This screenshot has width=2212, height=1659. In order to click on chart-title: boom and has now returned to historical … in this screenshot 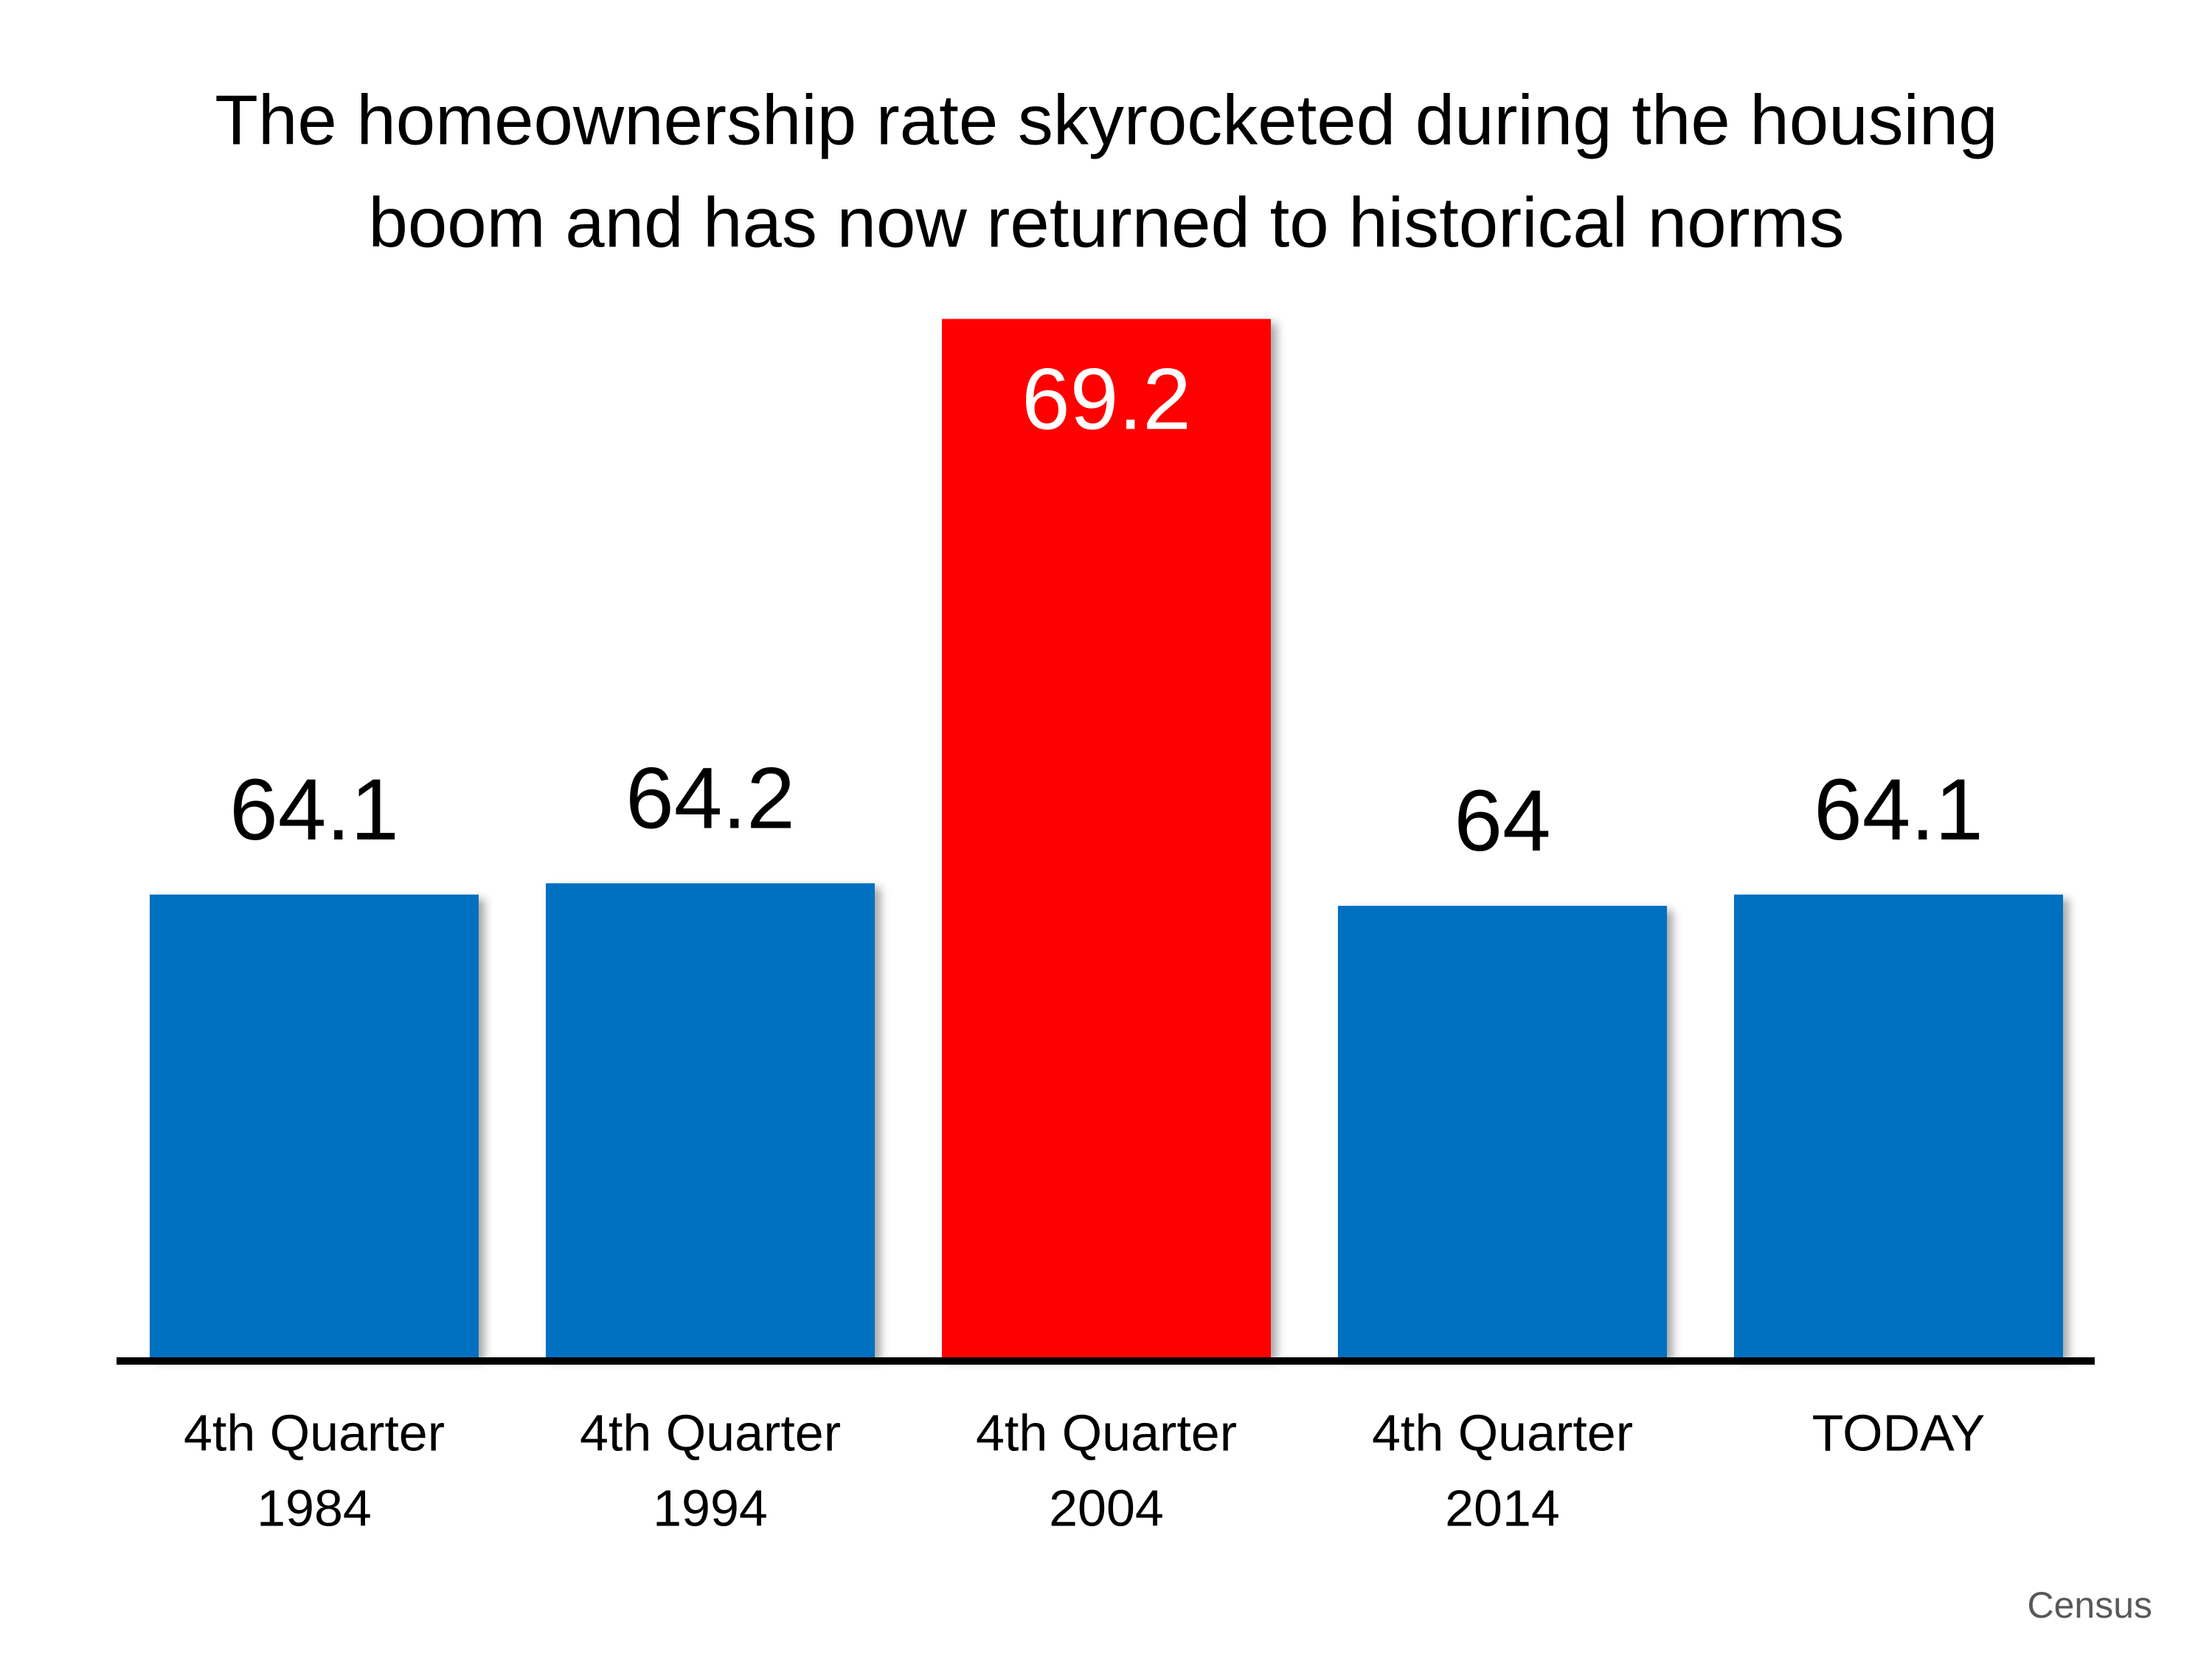, I will do `click(1106, 222)`.